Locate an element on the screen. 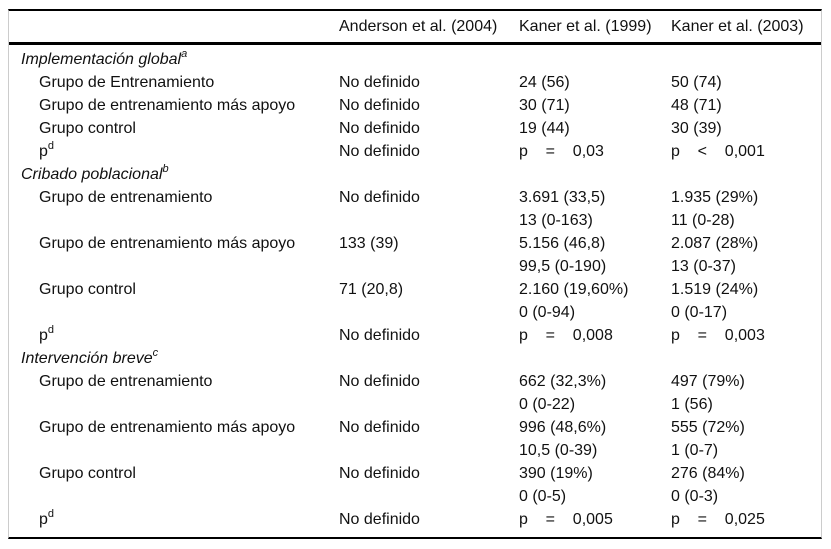  value-line: 19 (44) is located at coordinates (544, 128).